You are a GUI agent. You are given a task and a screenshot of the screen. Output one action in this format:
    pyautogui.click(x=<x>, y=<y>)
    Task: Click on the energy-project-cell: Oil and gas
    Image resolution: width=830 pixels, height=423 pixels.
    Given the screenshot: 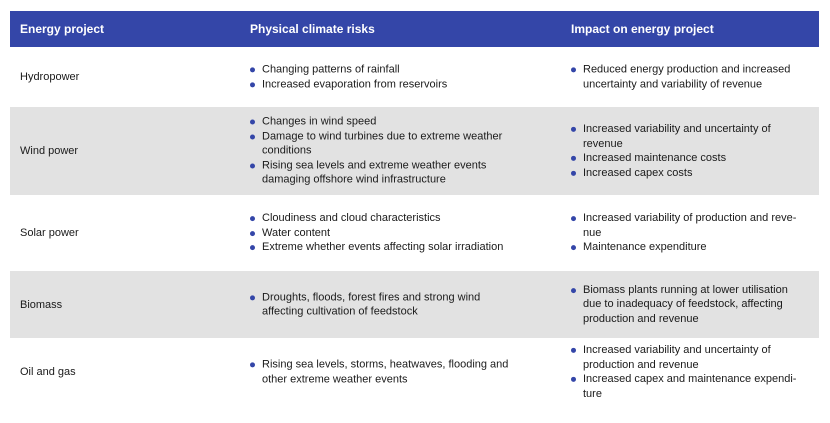 What is the action you would take?
    pyautogui.click(x=48, y=372)
    